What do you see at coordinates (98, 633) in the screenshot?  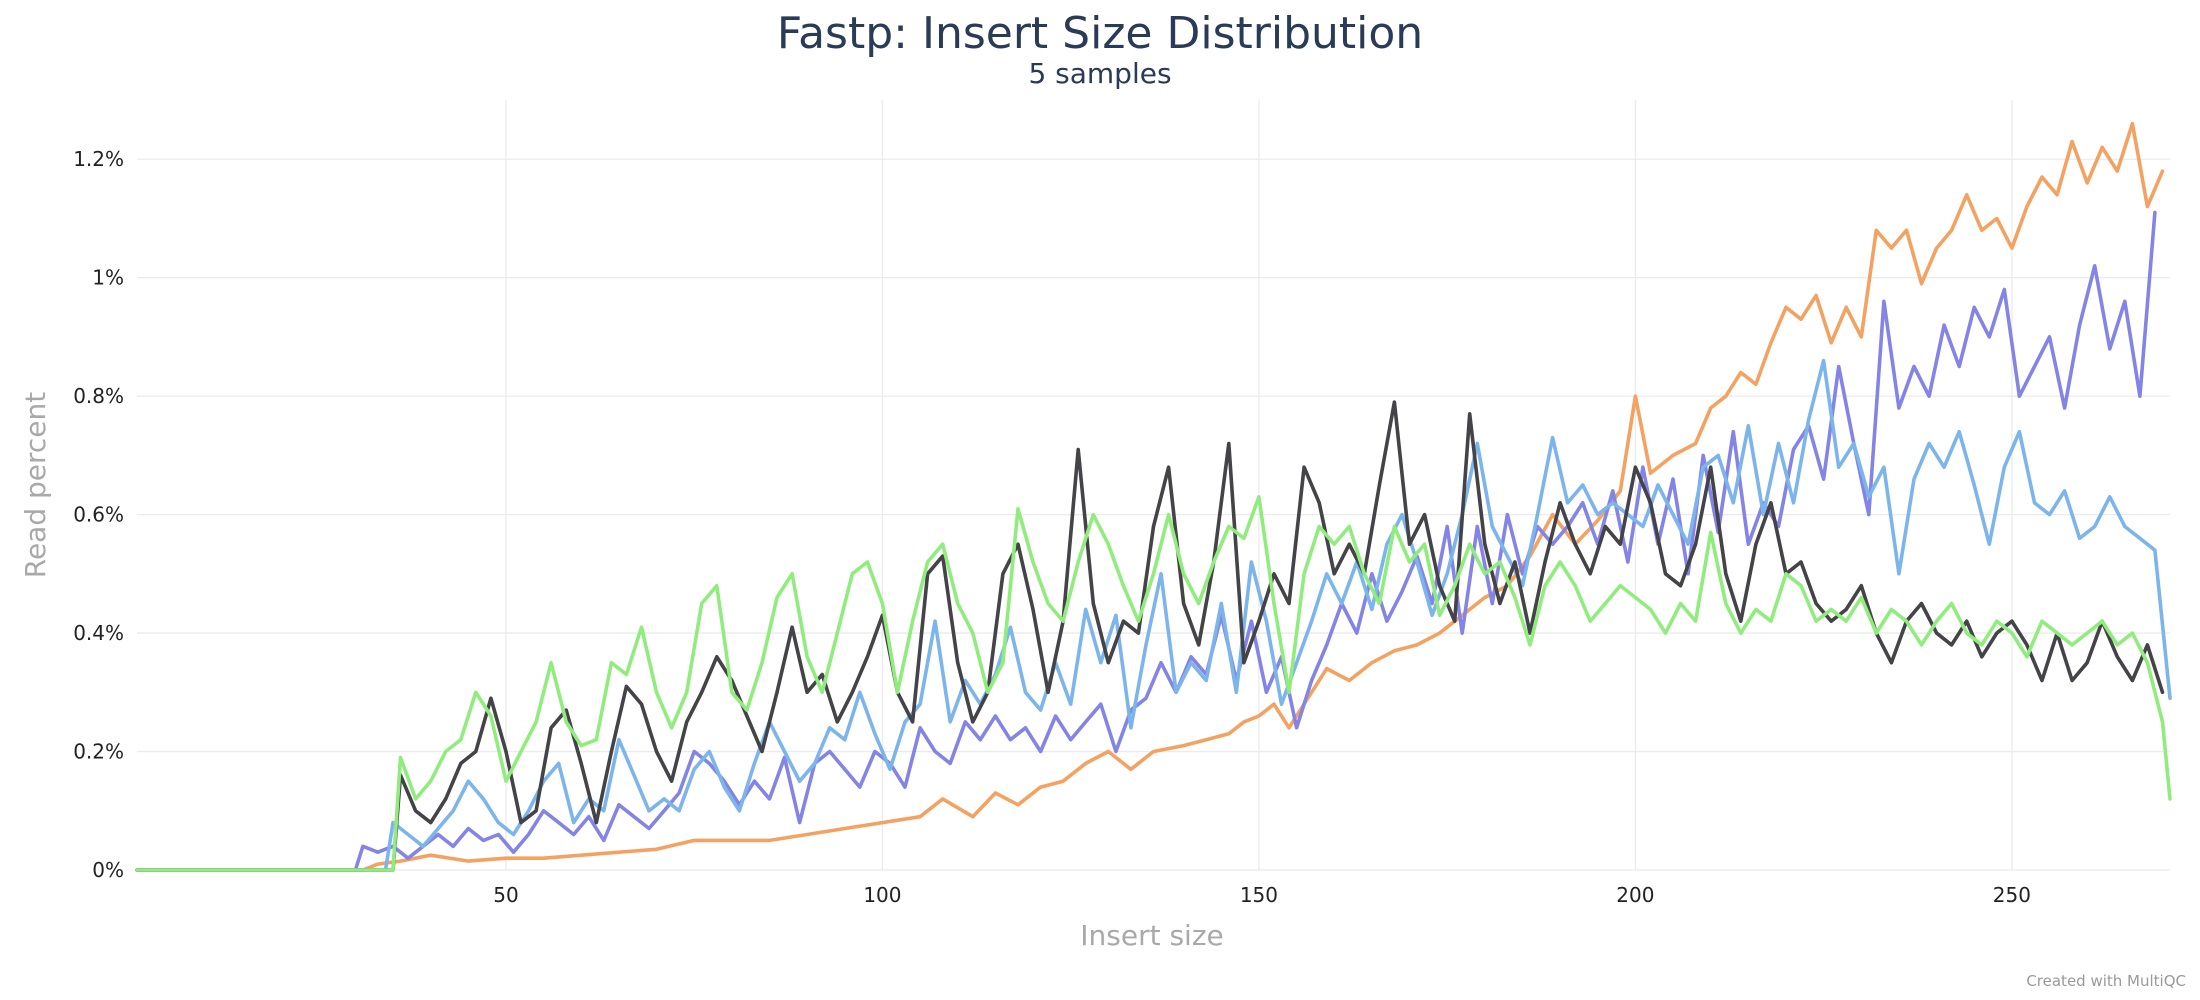 I see `y-tick-label: 0.4%` at bounding box center [98, 633].